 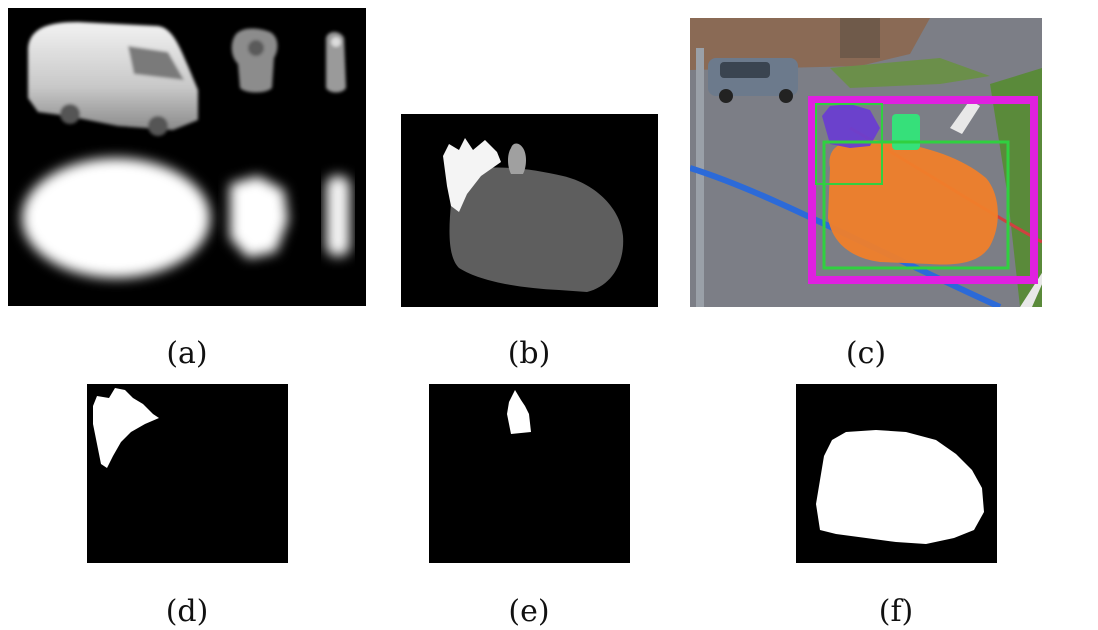 I want to click on bbox-magenta, so click(x=923, y=190).